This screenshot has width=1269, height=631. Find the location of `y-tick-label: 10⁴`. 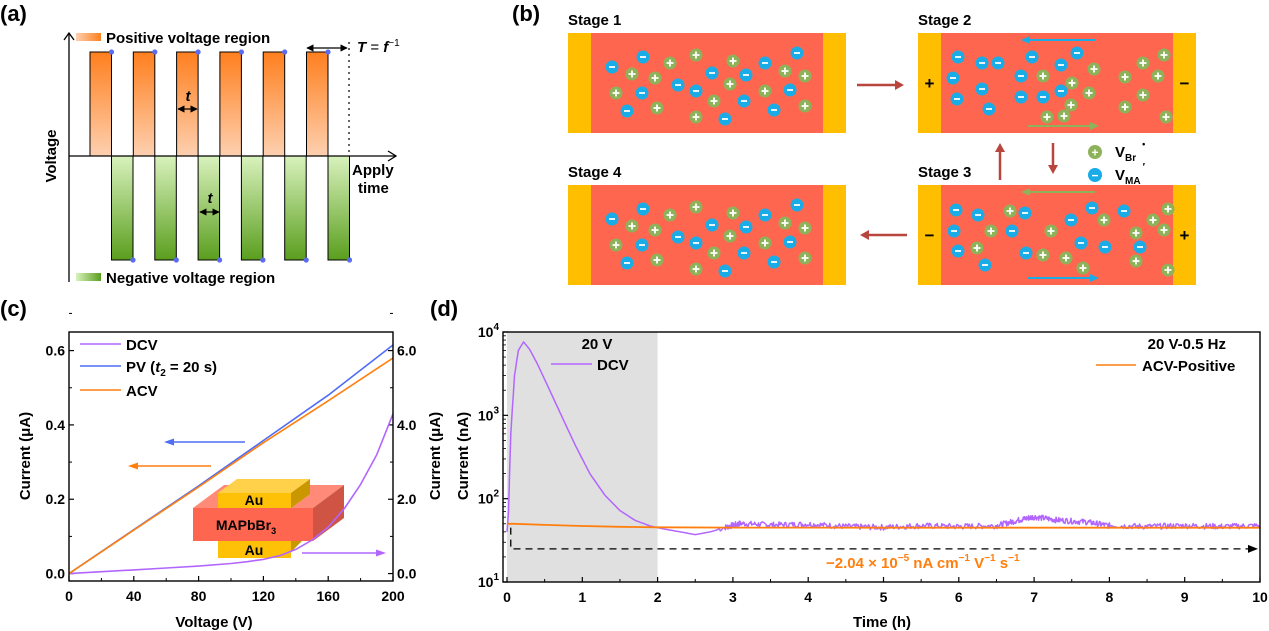

y-tick-label: 10⁴ is located at coordinates (489, 331).